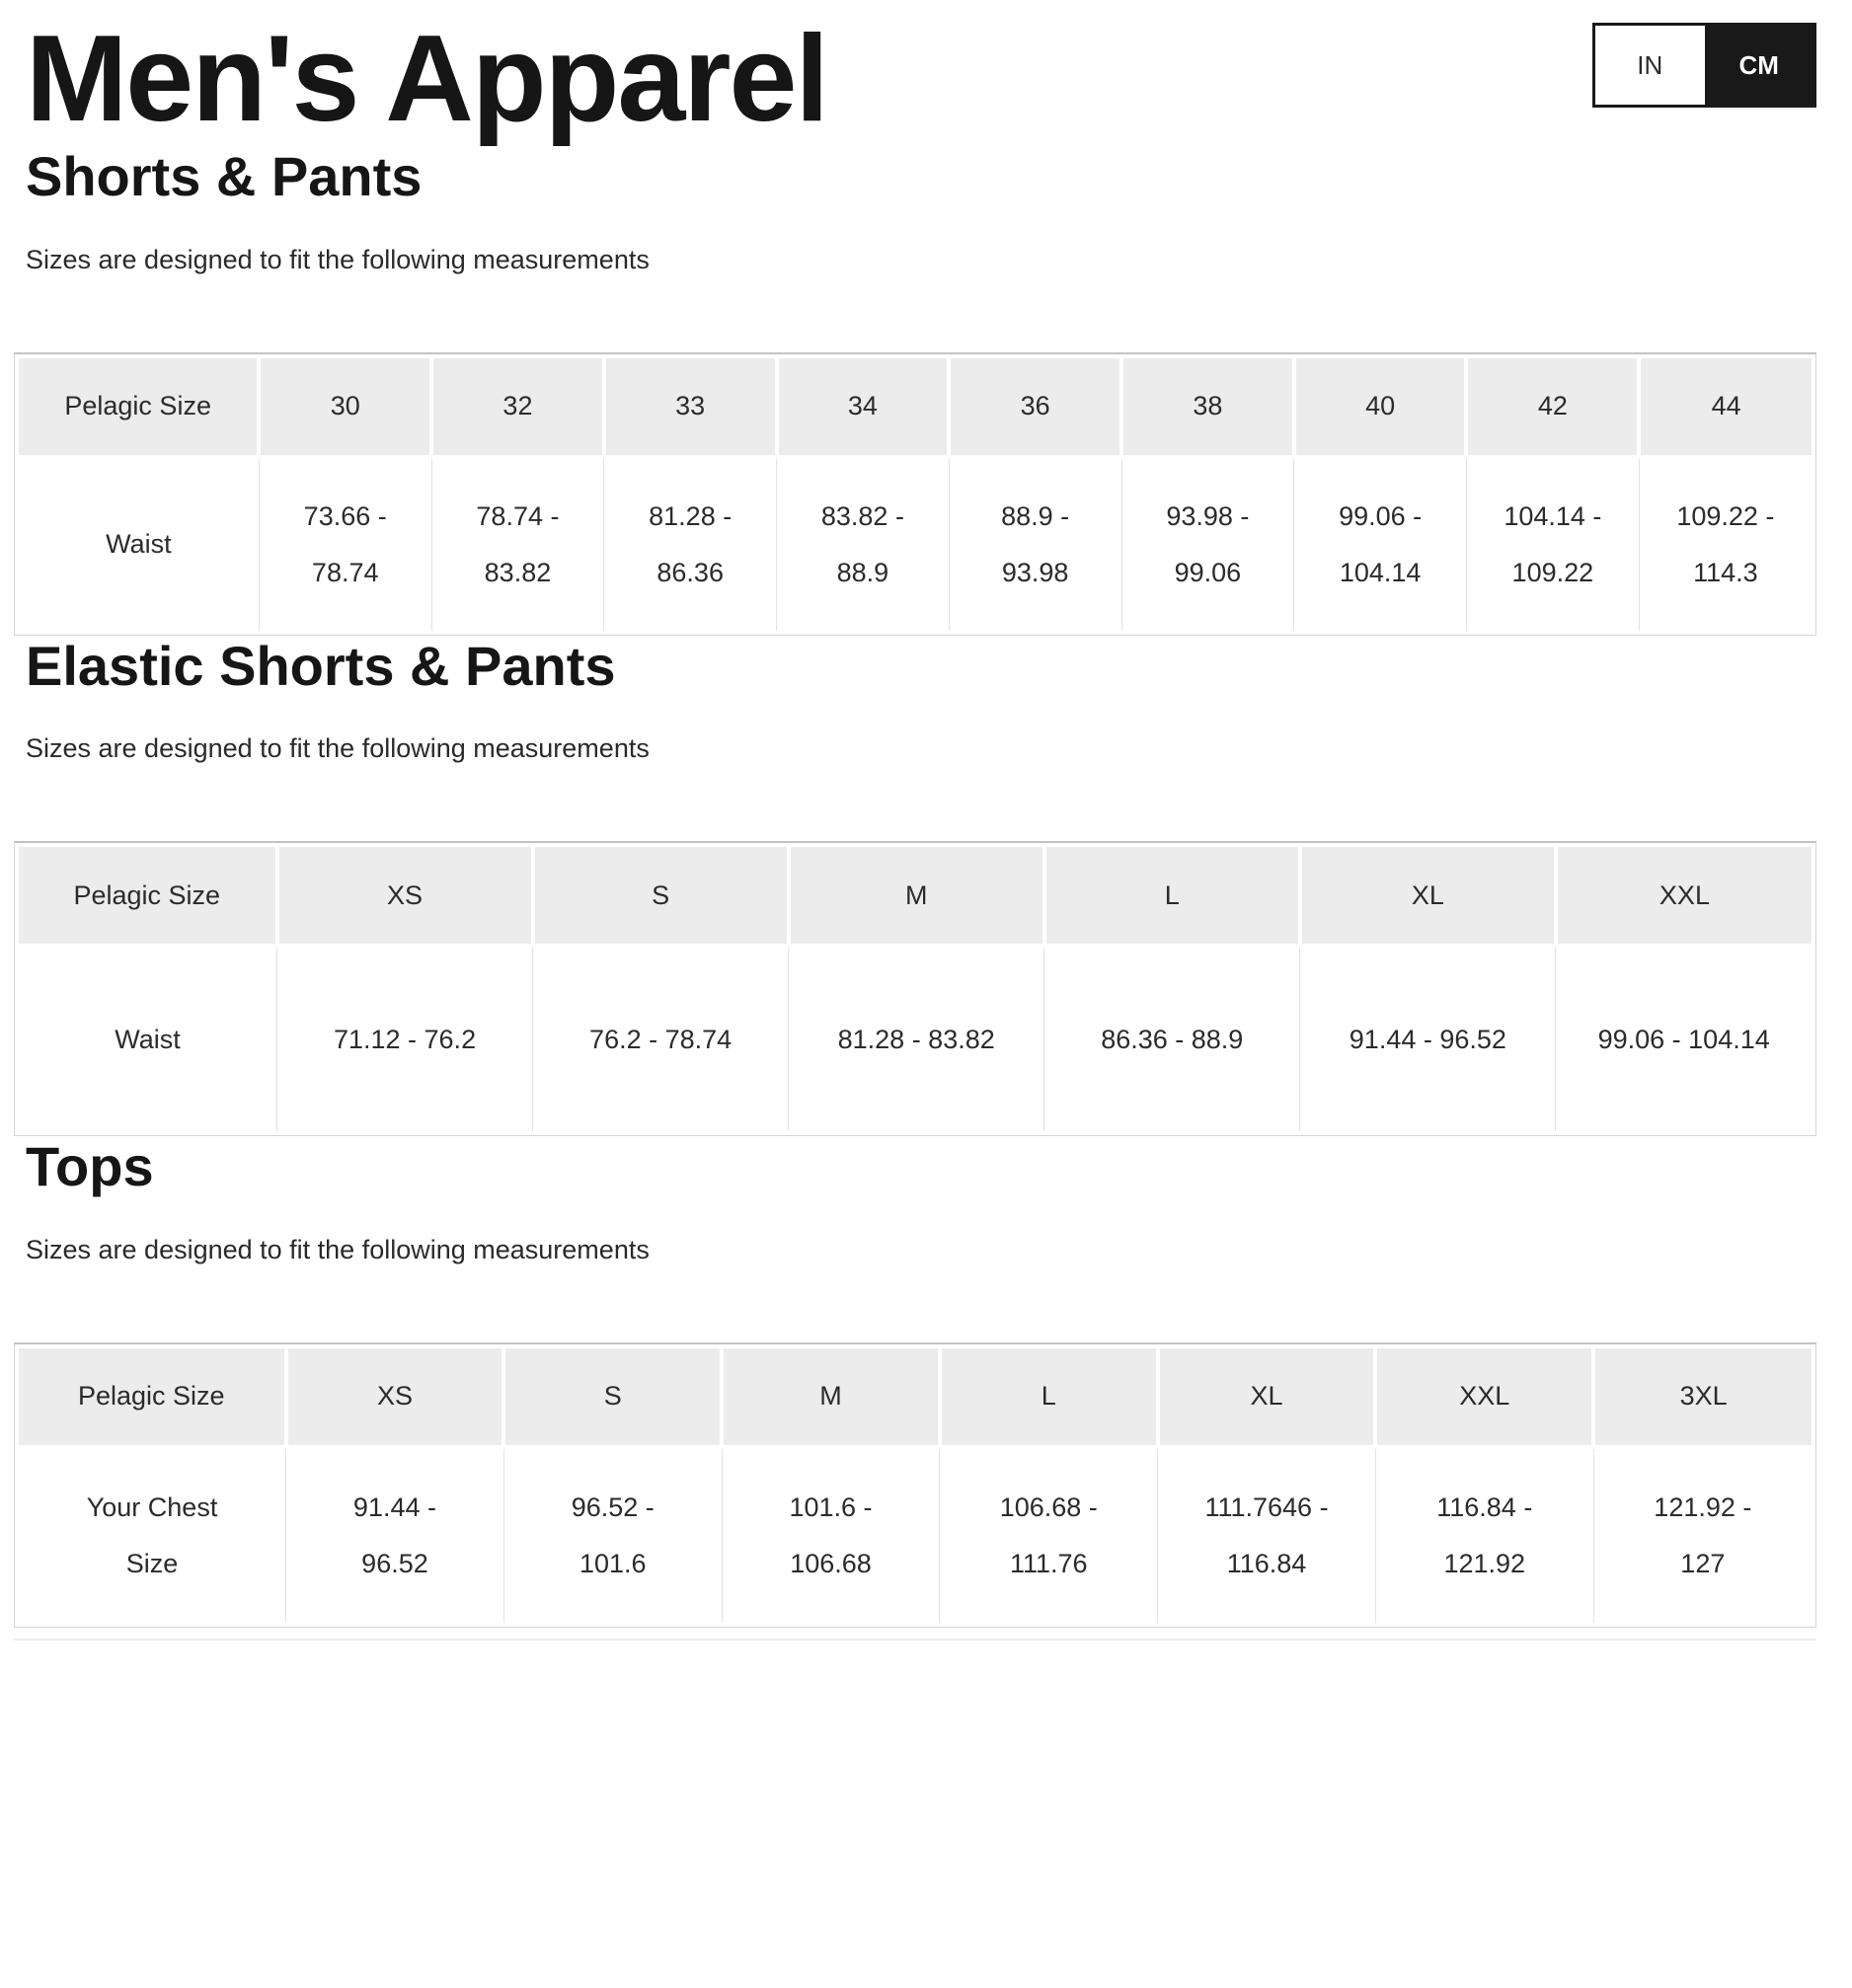 This screenshot has width=1852, height=1988. What do you see at coordinates (862, 408) in the screenshot?
I see `size-header-cell: 34` at bounding box center [862, 408].